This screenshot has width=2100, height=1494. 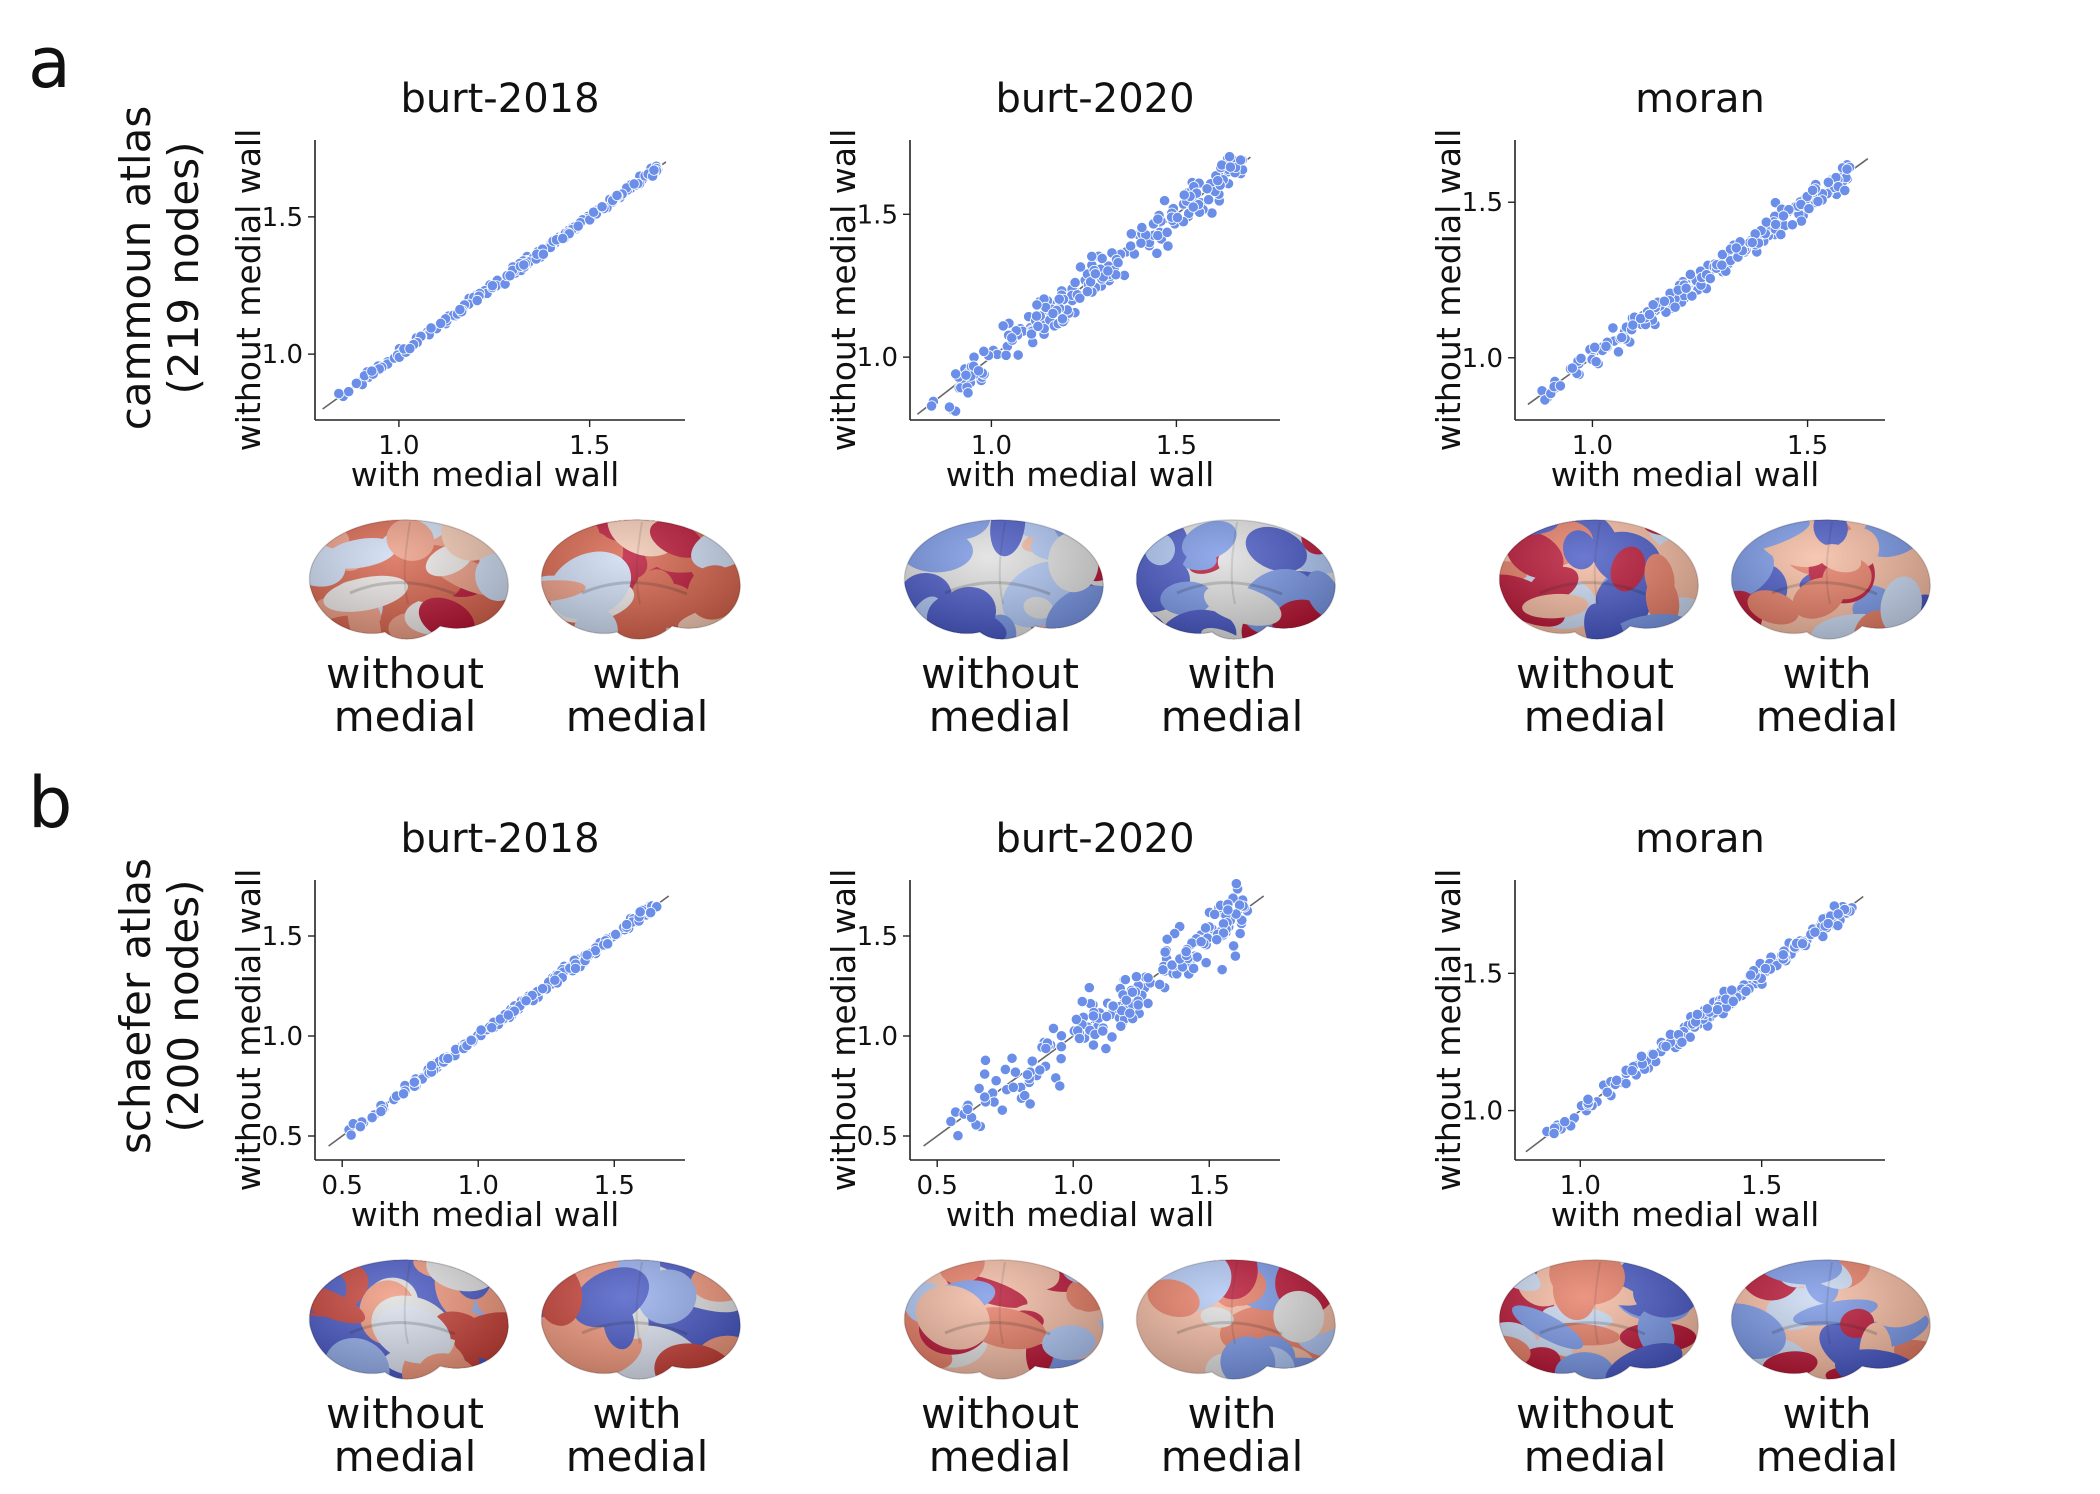 What do you see at coordinates (282, 1137) in the screenshot?
I see `y-tick-label: 0.5` at bounding box center [282, 1137].